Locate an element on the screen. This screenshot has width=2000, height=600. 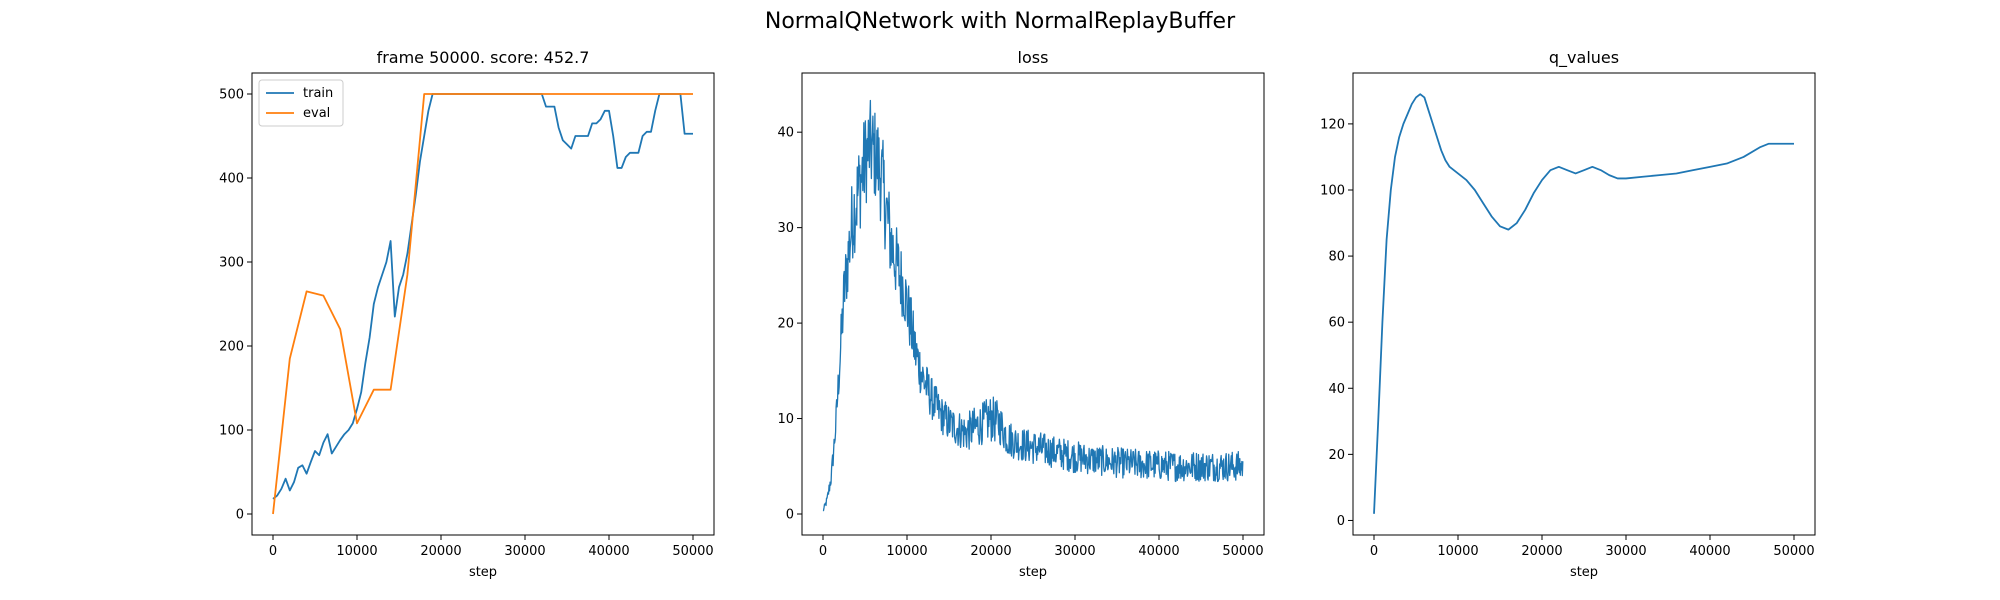
panel-title: q_values is located at coordinates (1584, 58).